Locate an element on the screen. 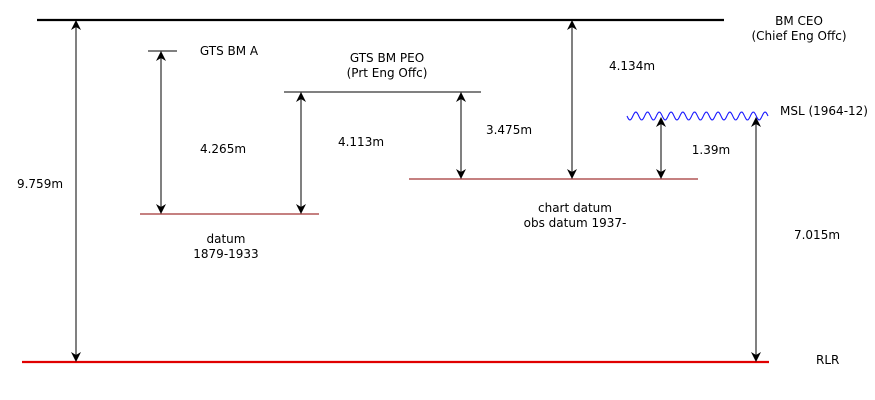 This screenshot has height=400, width=875. chart-datum-sublabel: obs datum 1937- is located at coordinates (575, 223).